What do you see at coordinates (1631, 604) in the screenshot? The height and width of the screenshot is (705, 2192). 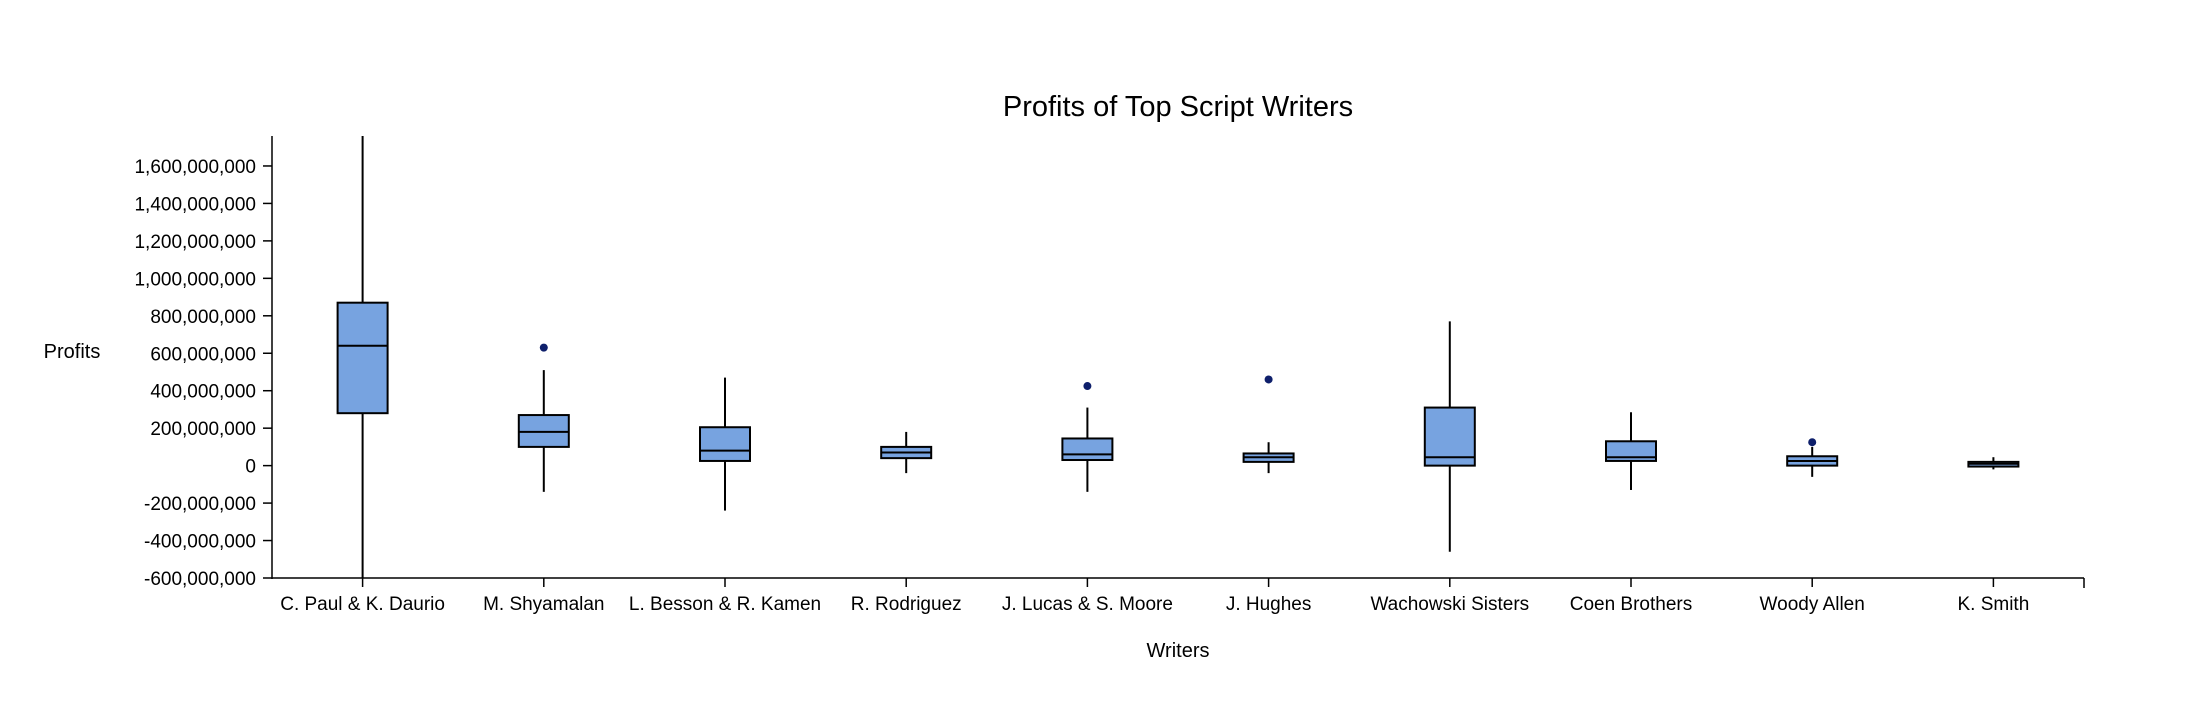 I see `x-tick-label: Coen Brothers` at bounding box center [1631, 604].